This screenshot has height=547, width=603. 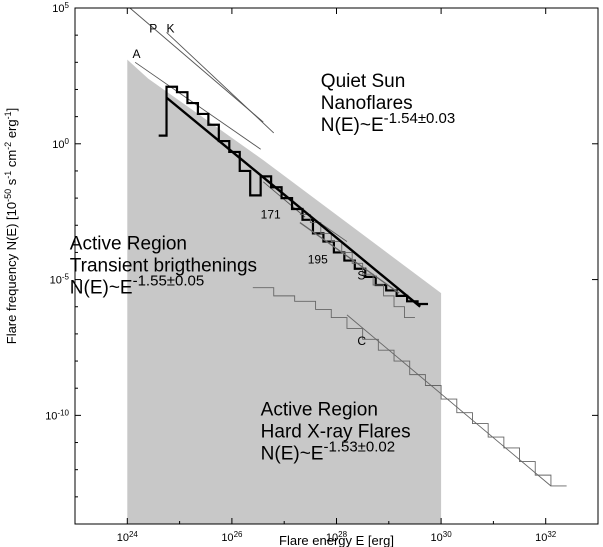 I want to click on text-block-line: Quiet Sun, so click(x=363, y=81).